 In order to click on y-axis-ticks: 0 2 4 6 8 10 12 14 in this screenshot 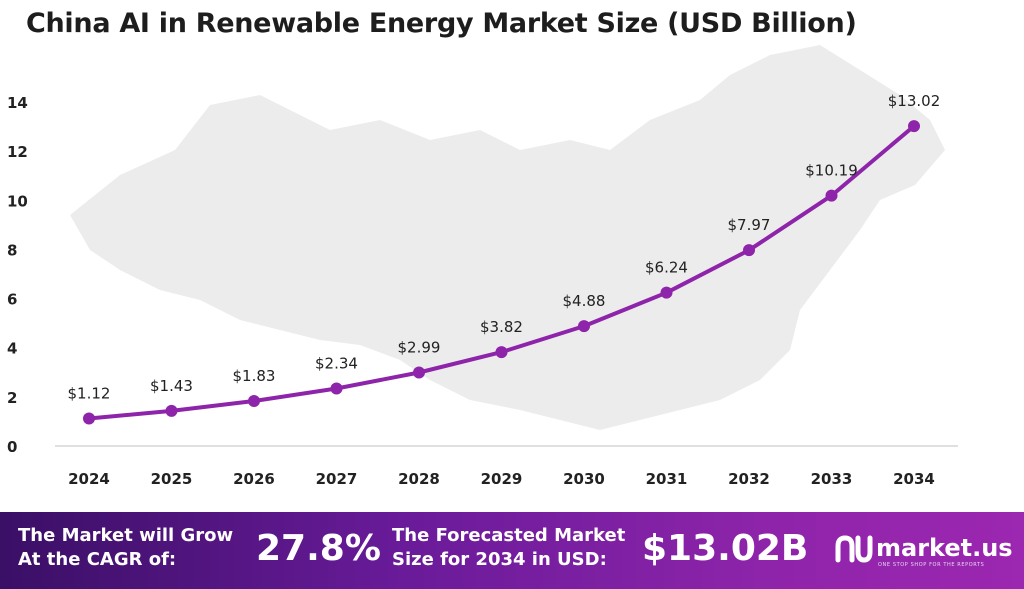, I will do `click(17, 275)`.